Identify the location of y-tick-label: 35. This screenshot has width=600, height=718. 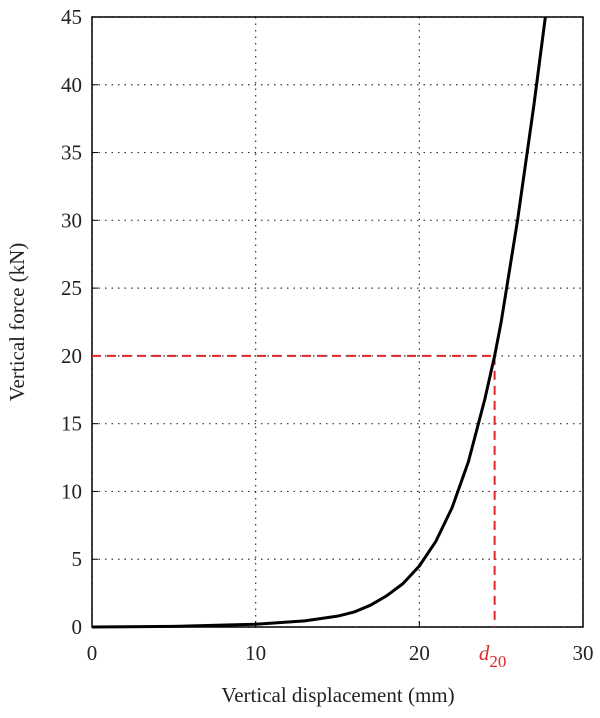
(71, 153).